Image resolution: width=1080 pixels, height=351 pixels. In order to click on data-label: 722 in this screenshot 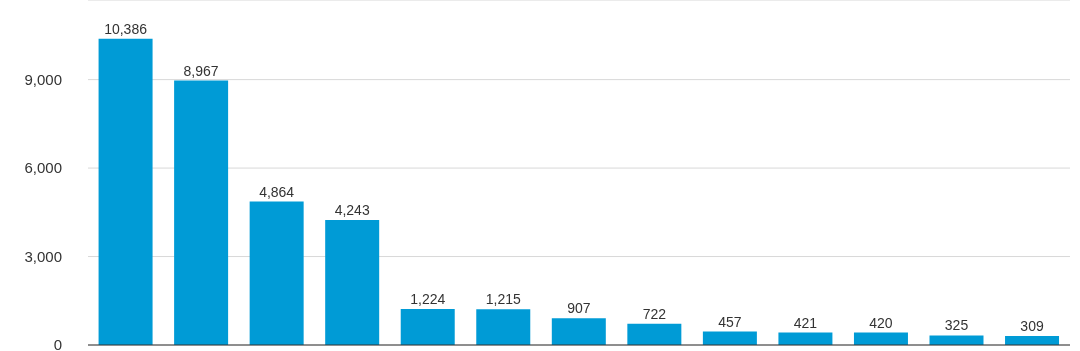, I will do `click(654, 313)`.